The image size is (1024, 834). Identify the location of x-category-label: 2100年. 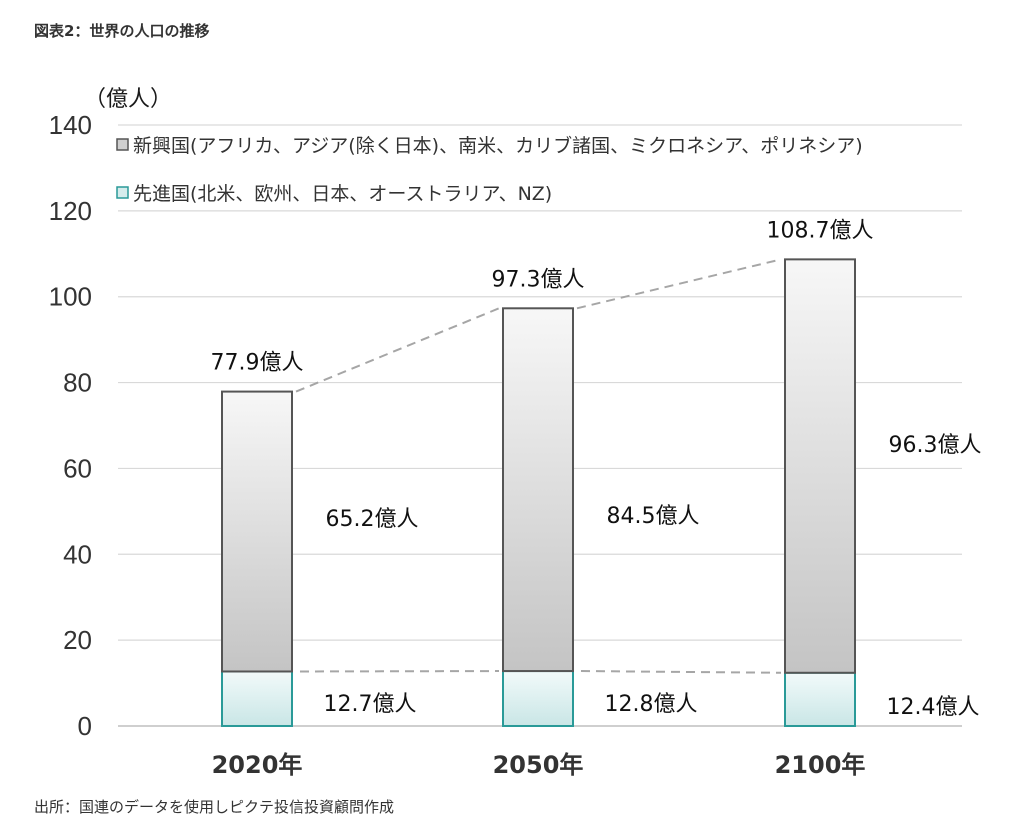
(820, 765).